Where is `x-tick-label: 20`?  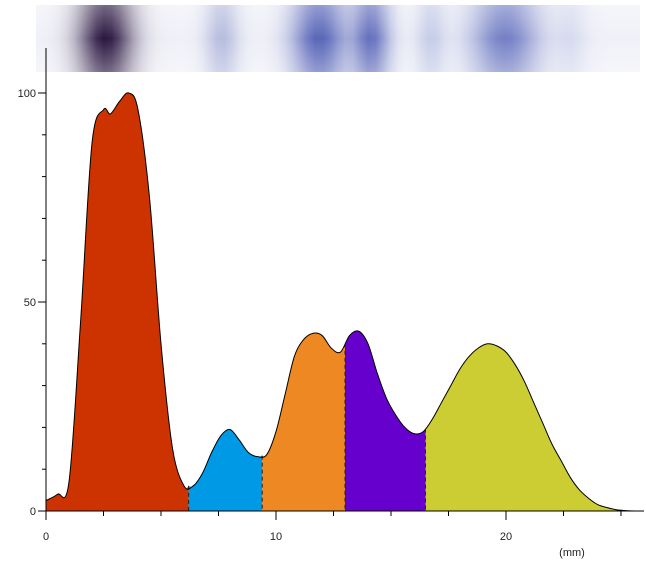 x-tick-label: 20 is located at coordinates (506, 537).